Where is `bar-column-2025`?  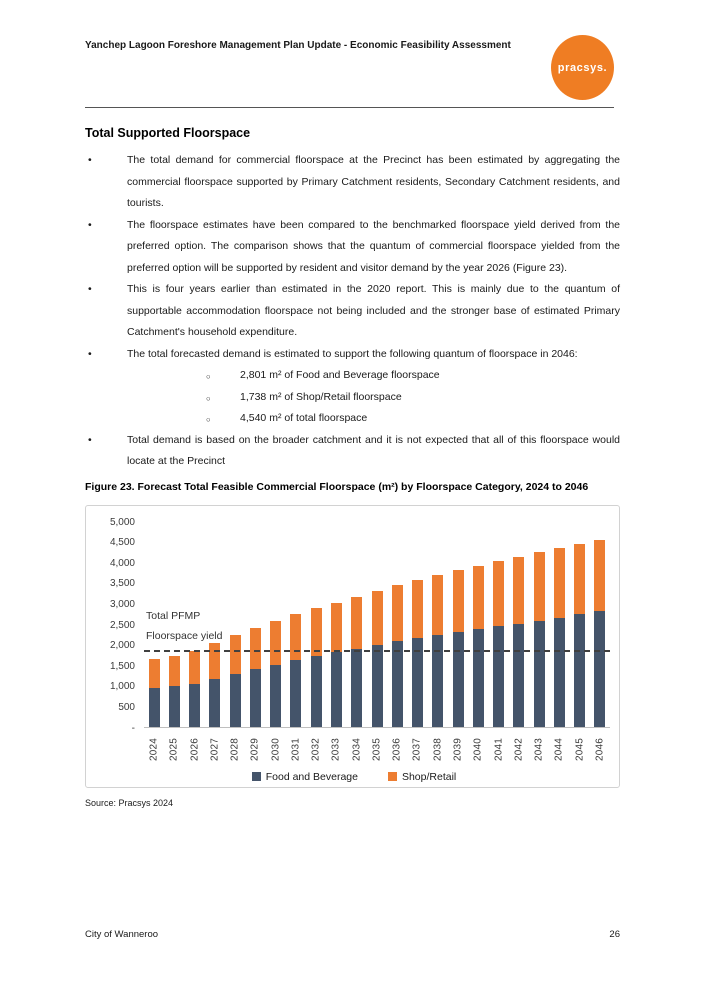
bar-column-2025 is located at coordinates (174, 624).